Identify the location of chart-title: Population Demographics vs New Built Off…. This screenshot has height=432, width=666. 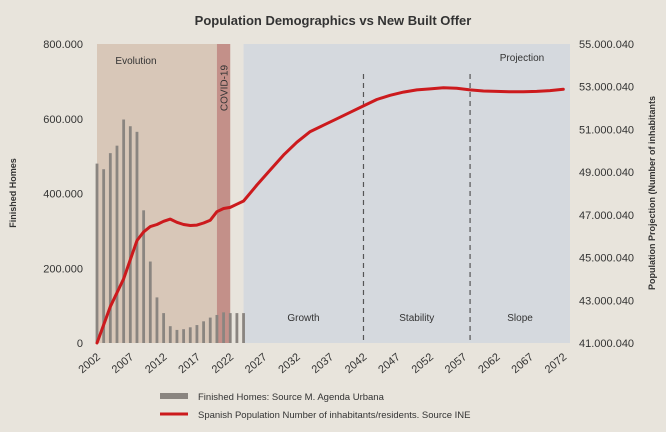
(333, 20).